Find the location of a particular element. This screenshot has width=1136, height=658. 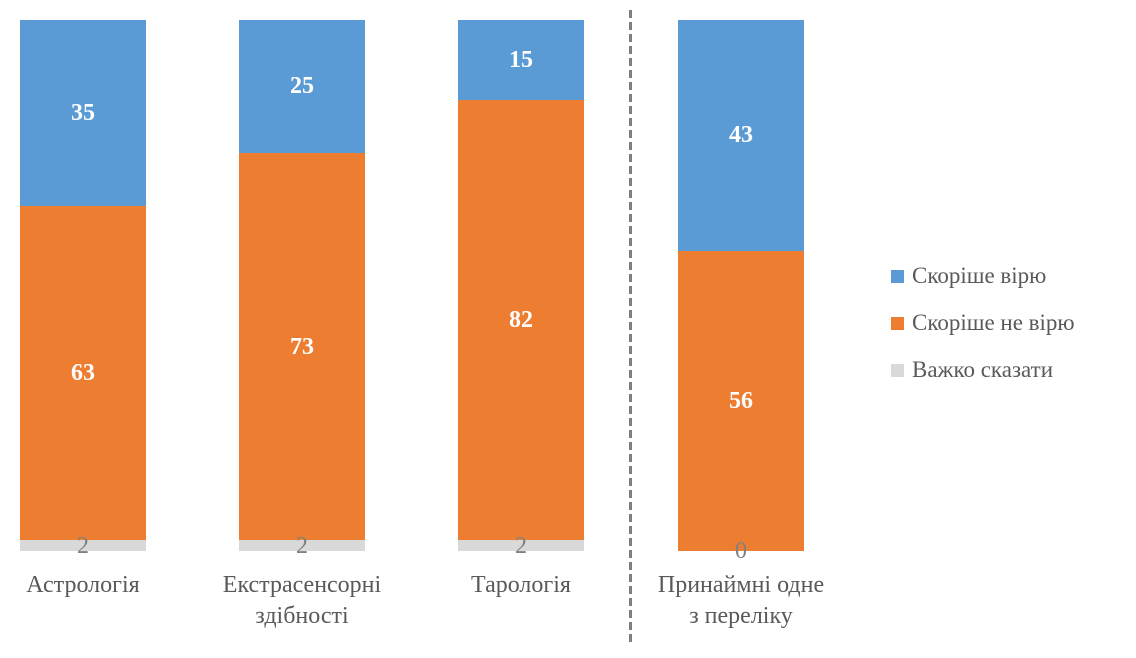

bar-segment: 63 is located at coordinates (83, 373).